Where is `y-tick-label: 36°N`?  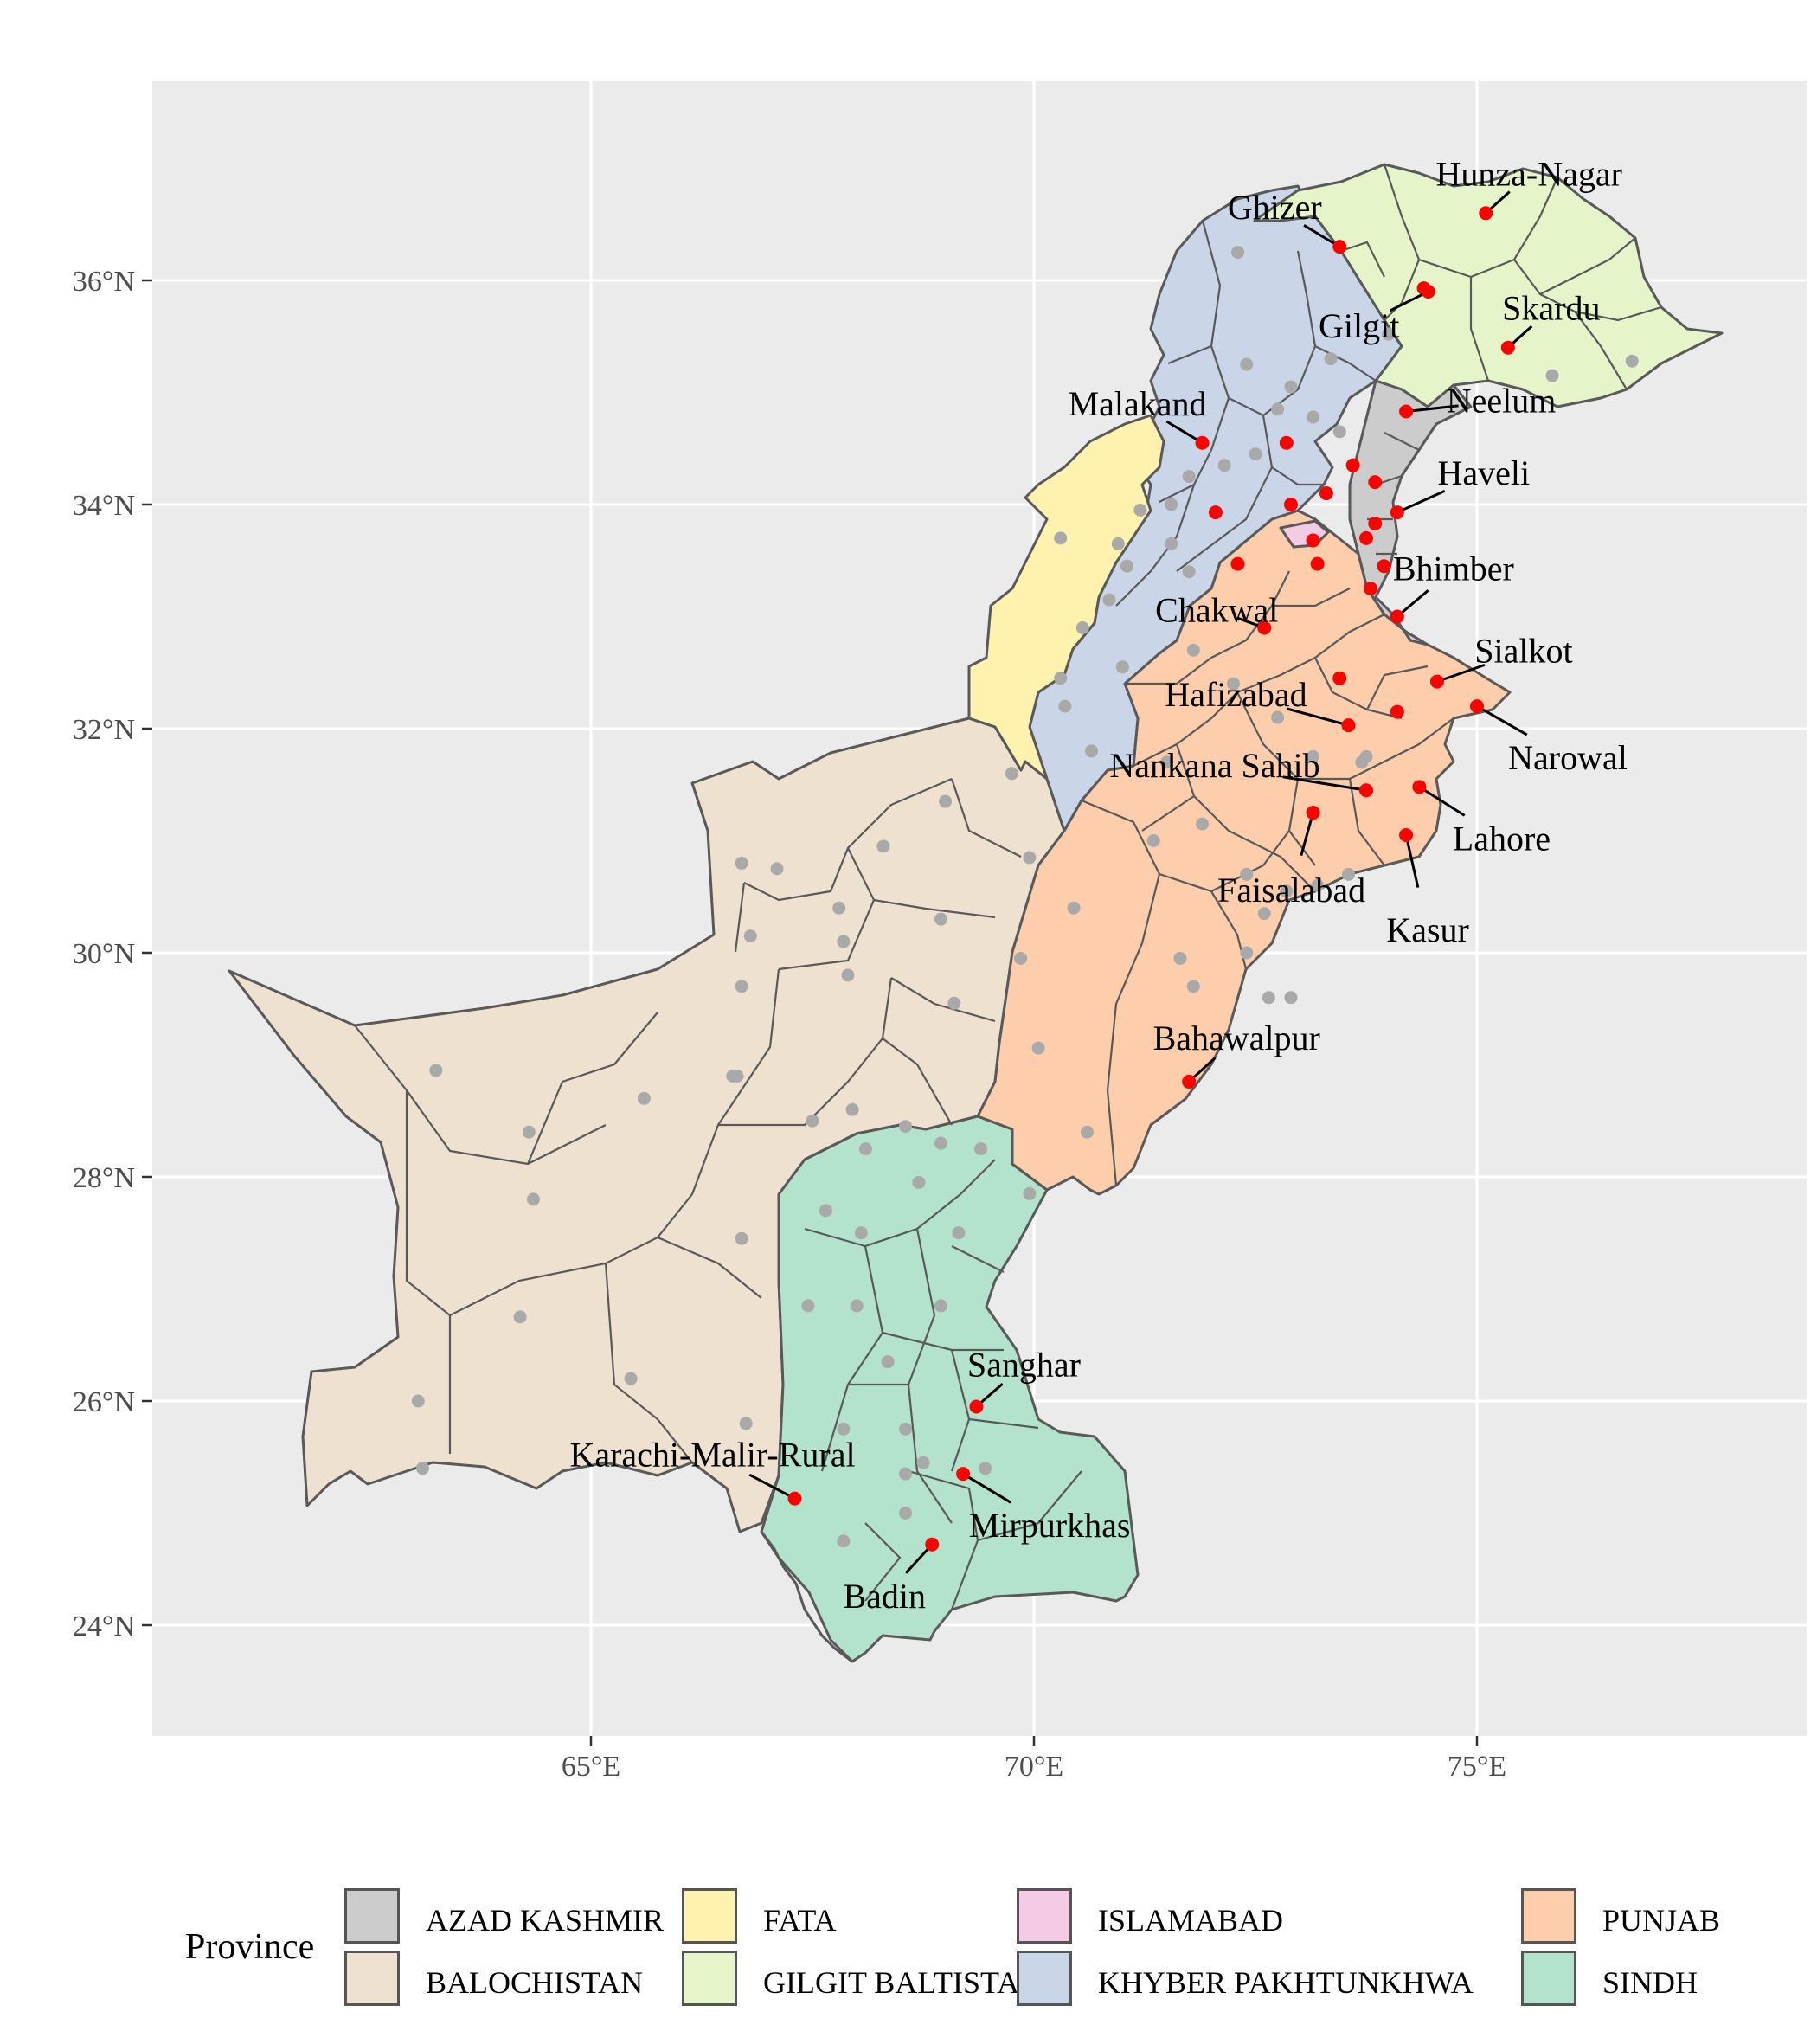 y-tick-label: 36°N is located at coordinates (104, 282).